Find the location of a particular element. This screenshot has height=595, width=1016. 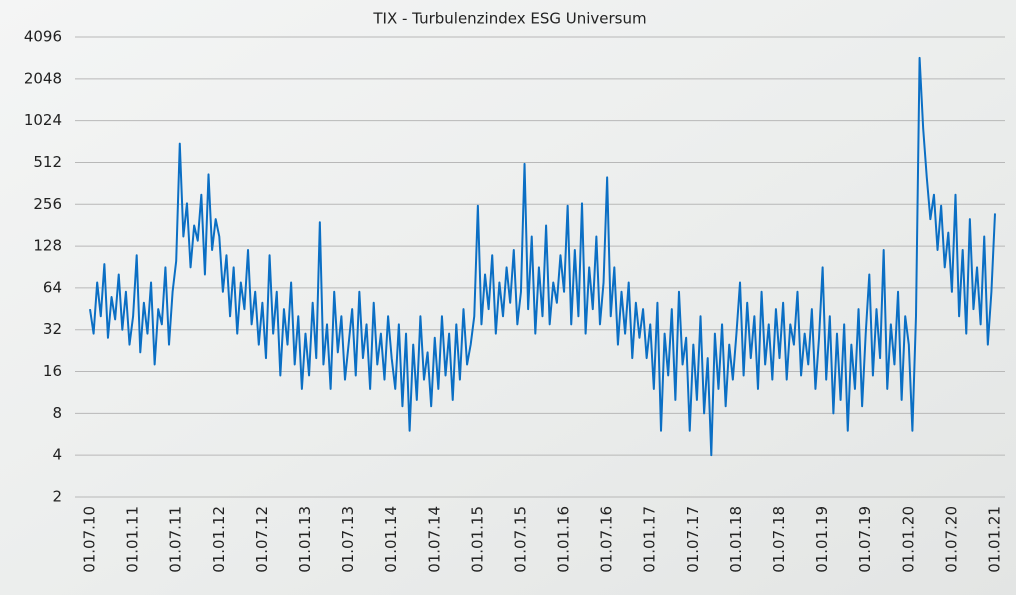

y-tick-label: 2048 is located at coordinates (43, 78).